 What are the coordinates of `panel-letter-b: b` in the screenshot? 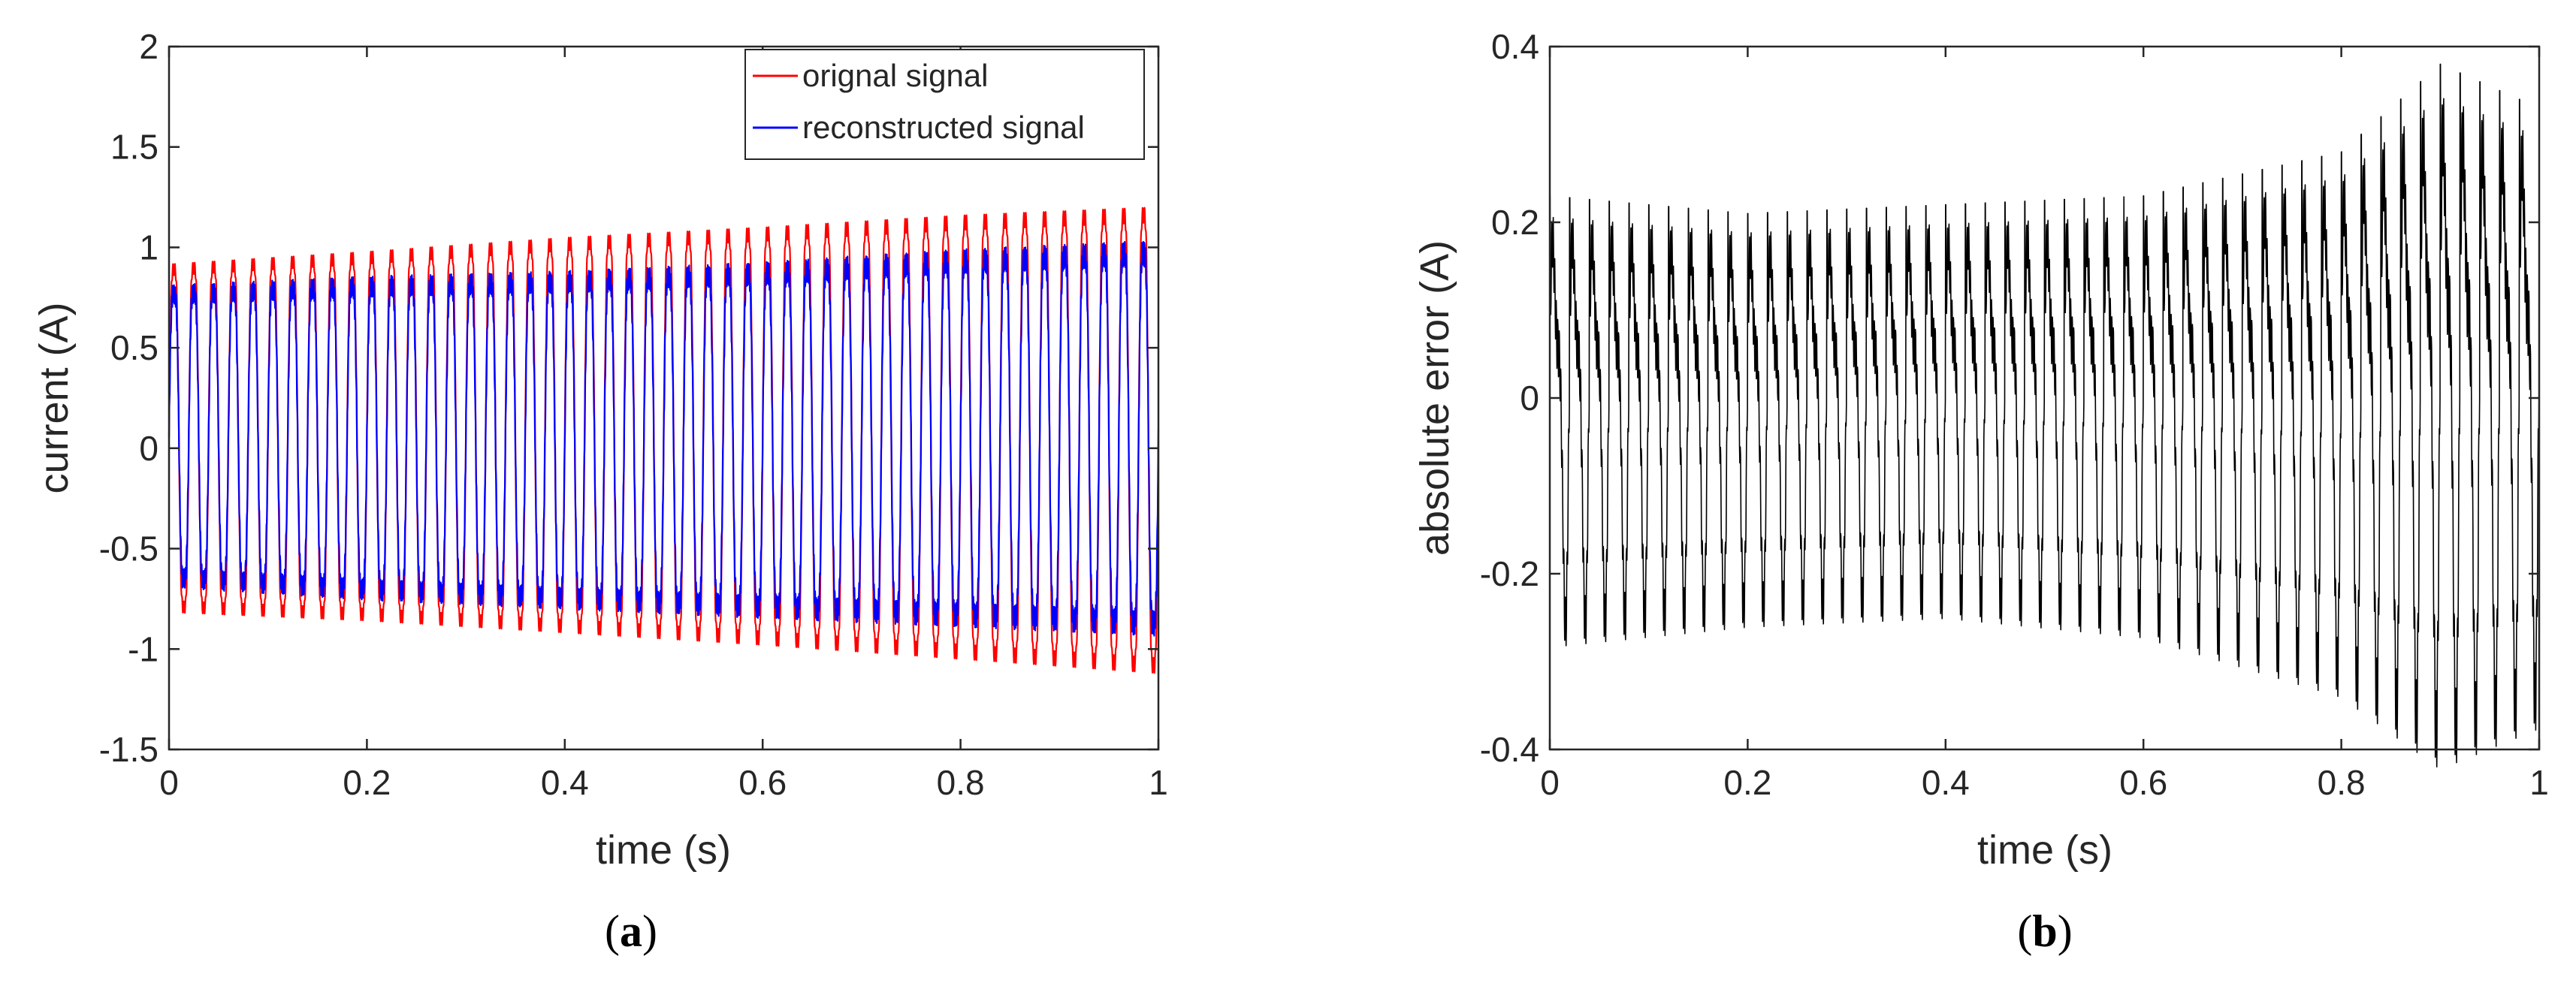 It's located at (2044, 931).